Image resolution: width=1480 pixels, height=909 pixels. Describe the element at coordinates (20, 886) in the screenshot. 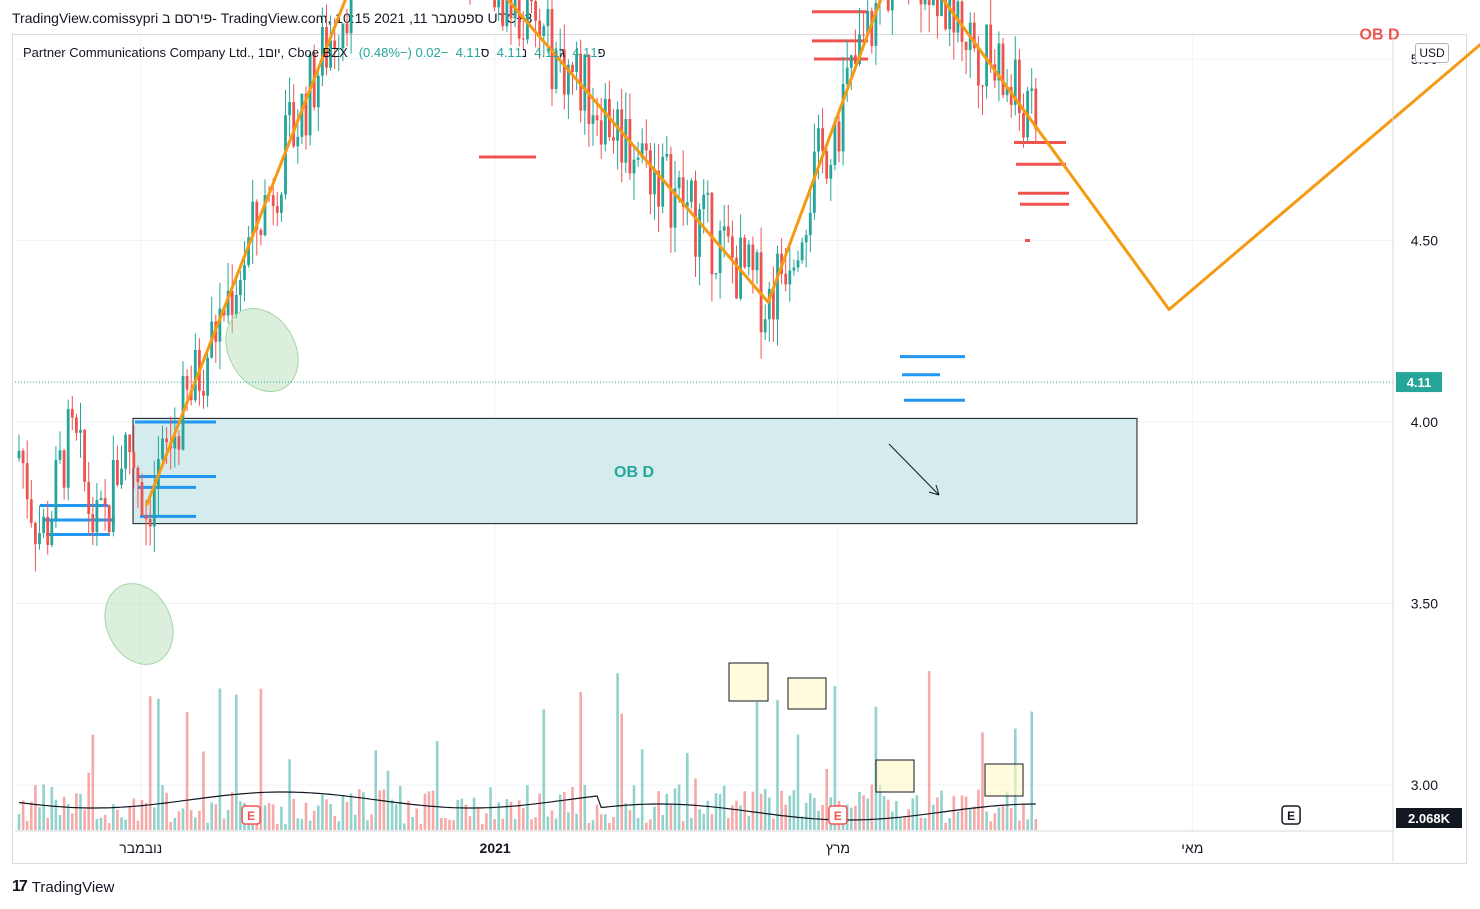

I see `tv-logo-icon: 17` at that location.